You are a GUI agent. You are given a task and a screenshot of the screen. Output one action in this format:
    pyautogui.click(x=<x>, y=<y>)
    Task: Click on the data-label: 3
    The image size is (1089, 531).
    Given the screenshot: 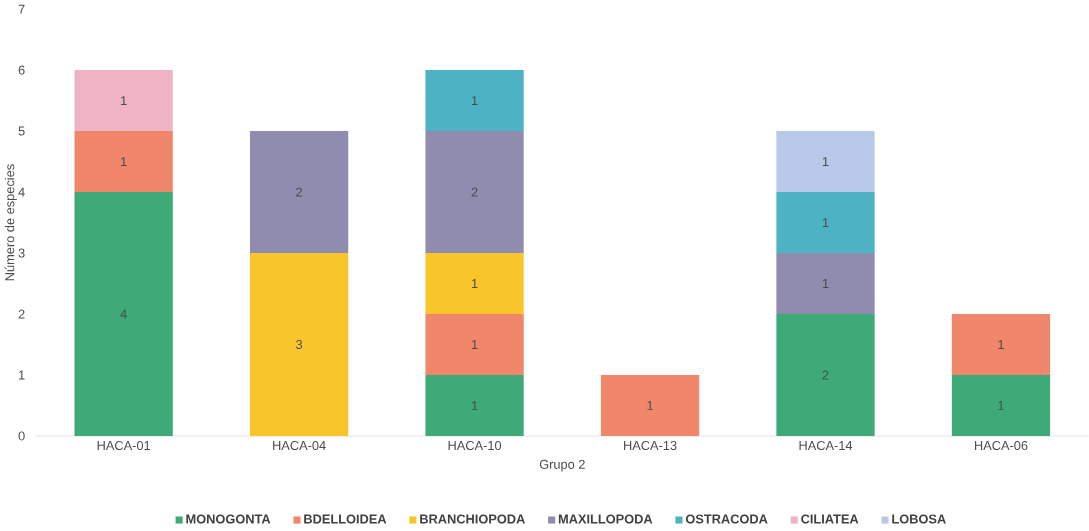 What is the action you would take?
    pyautogui.click(x=299, y=344)
    